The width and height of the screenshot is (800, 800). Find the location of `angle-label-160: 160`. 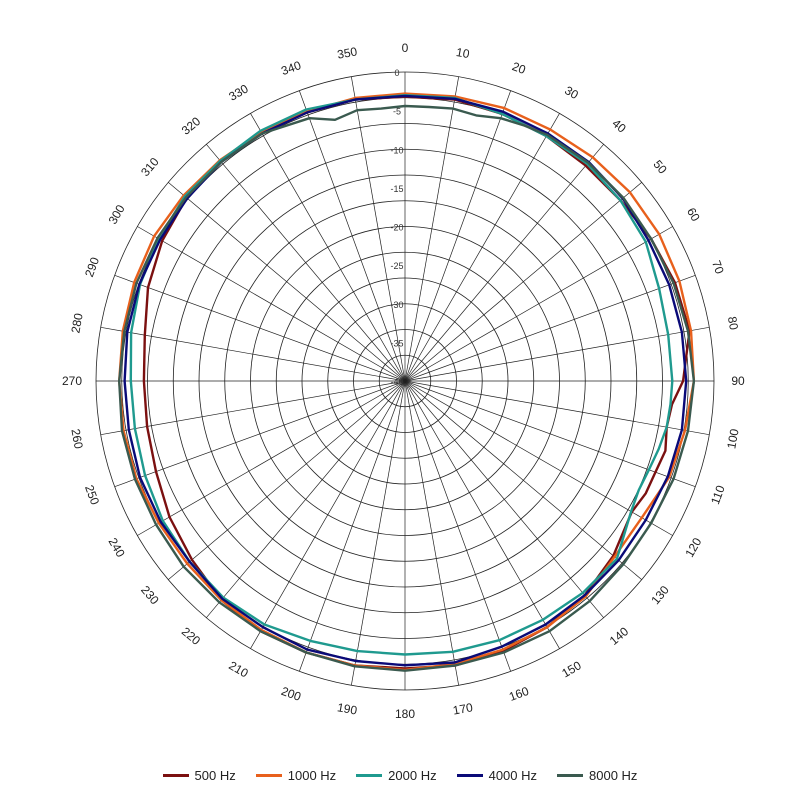

angle-label-160: 160 is located at coordinates (519, 694).